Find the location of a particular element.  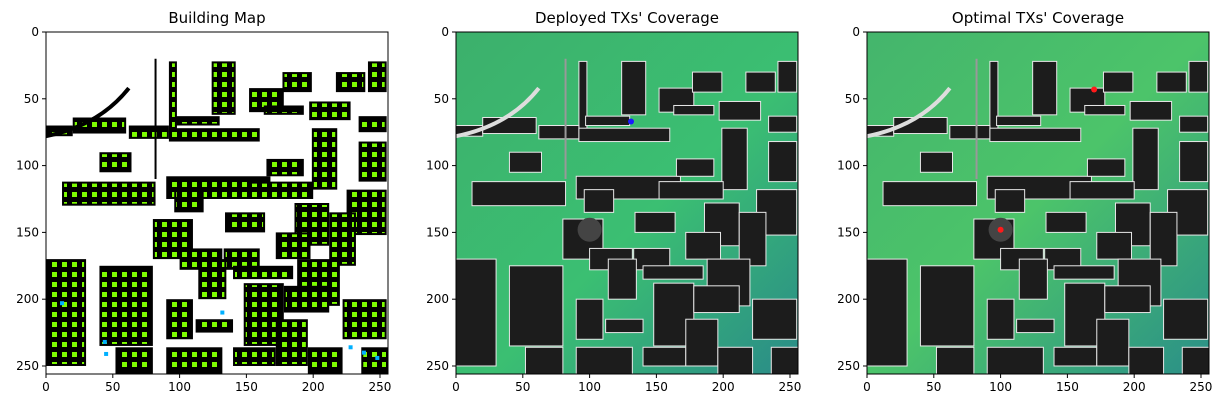

chart-title: Optimal TXs' Coverage is located at coordinates (1038, 18).